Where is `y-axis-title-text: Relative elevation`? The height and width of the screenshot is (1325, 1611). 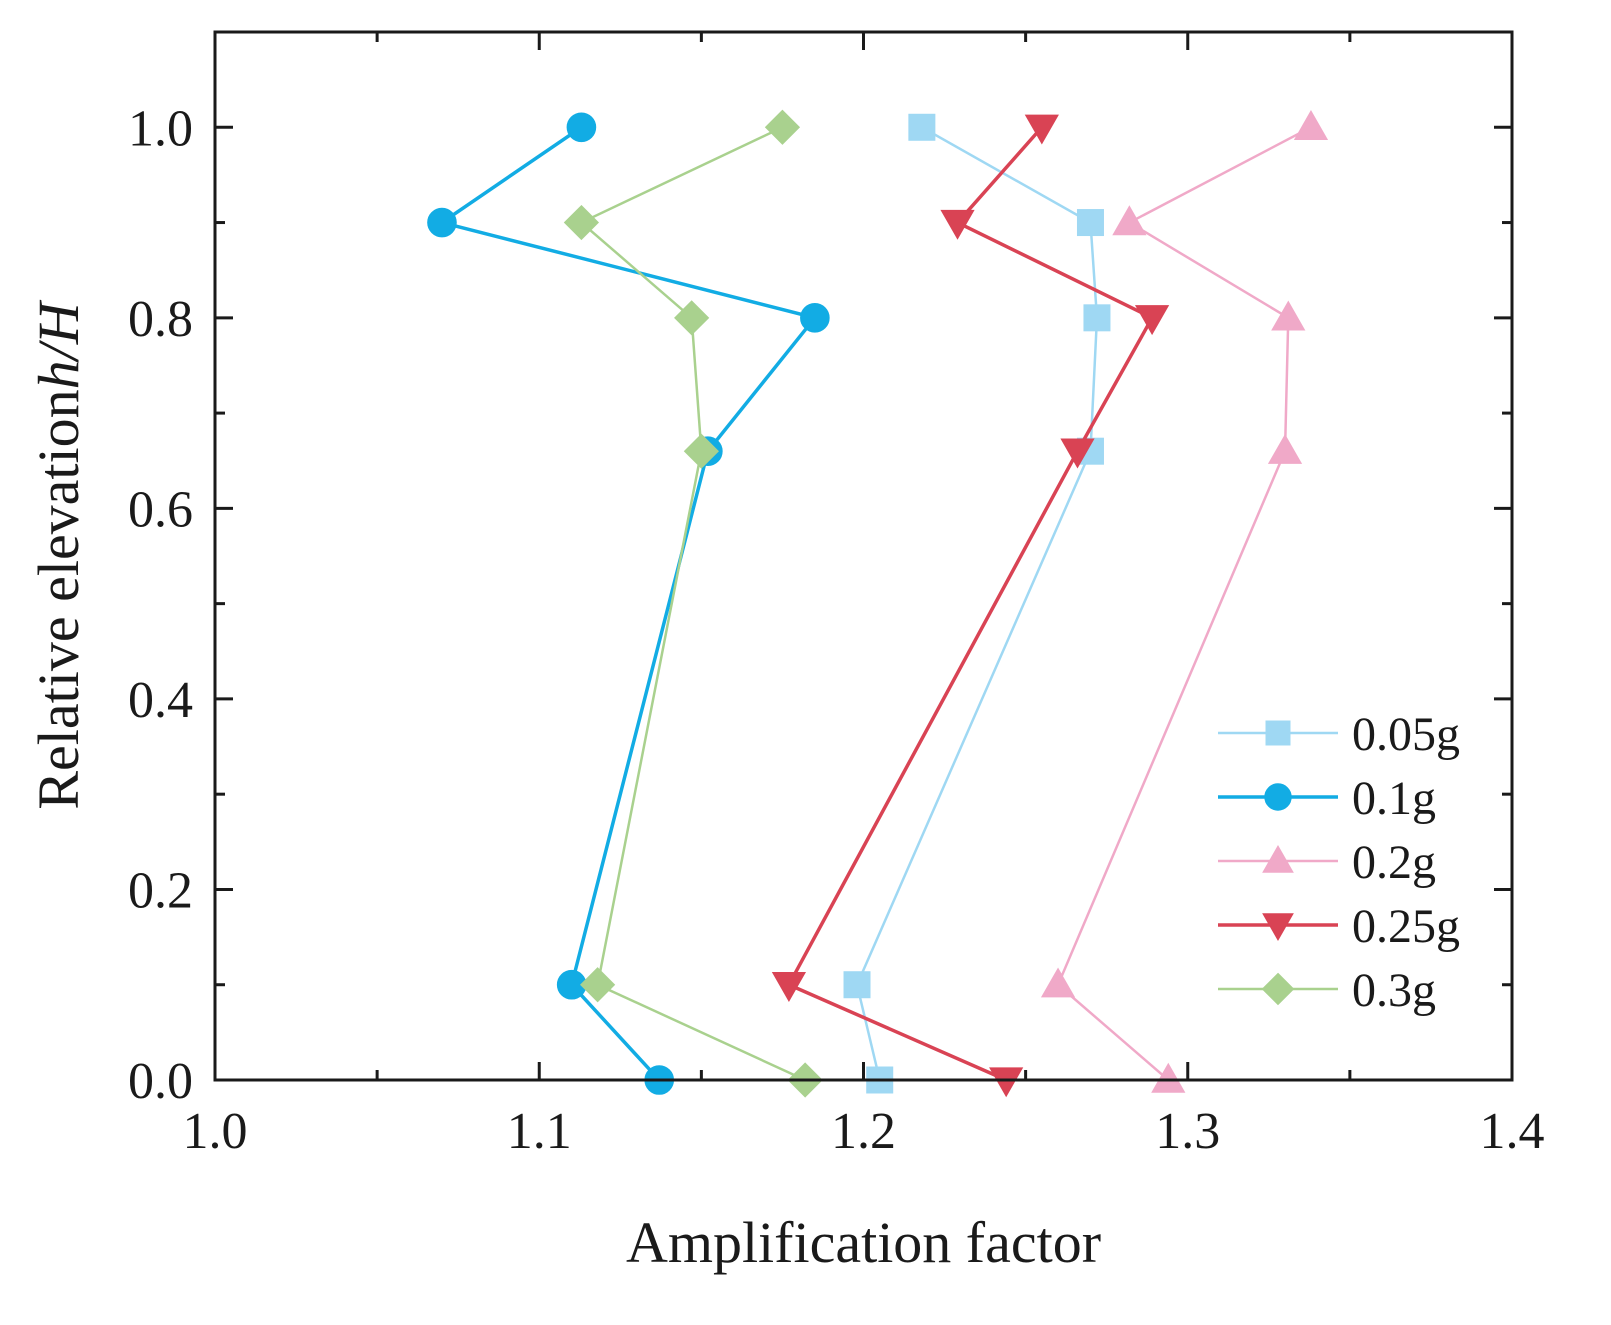 y-axis-title-text: Relative elevation is located at coordinates (58, 599).